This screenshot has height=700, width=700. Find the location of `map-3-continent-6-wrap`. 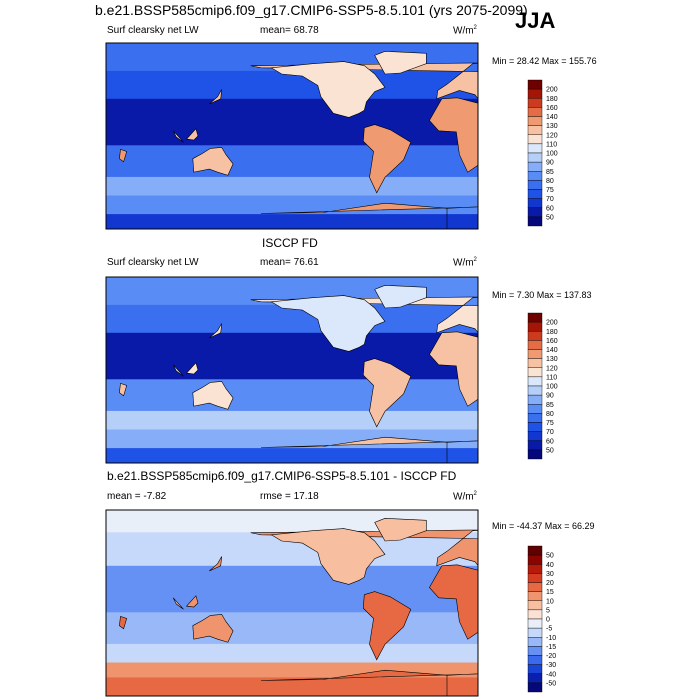

map-3-continent-6-wrap is located at coordinates (666, 683).